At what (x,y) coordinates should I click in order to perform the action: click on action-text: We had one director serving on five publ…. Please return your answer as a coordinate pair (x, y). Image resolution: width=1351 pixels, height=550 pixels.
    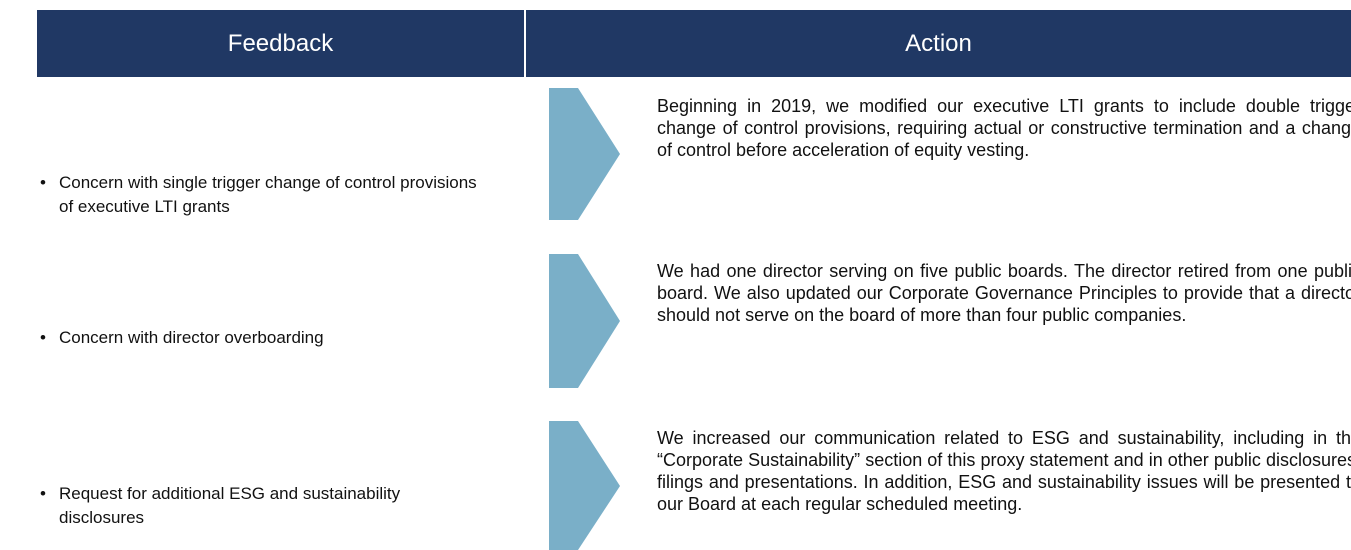
    Looking at the image, I should click on (1004, 293).